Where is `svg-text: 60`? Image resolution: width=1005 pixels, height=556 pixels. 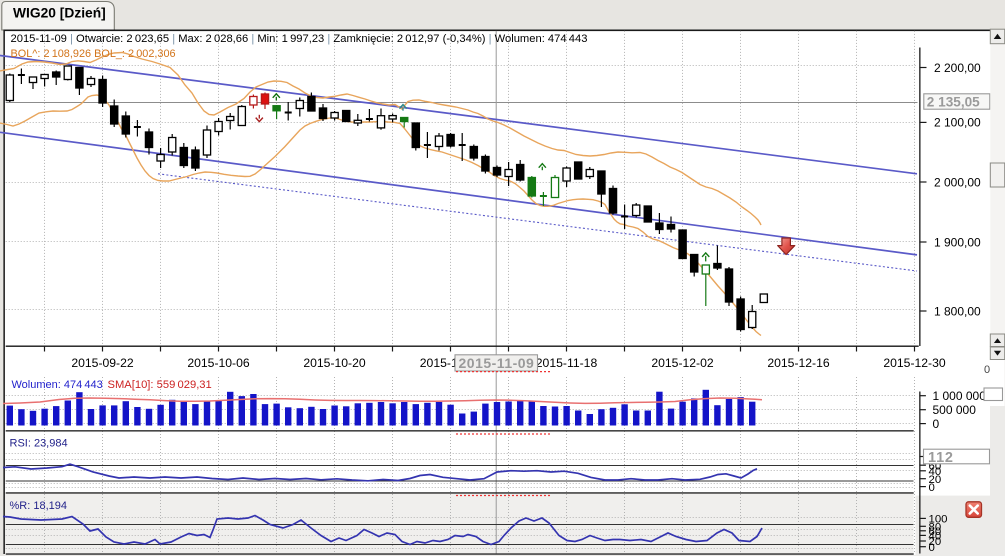
svg-text: 60 is located at coordinates (935, 532).